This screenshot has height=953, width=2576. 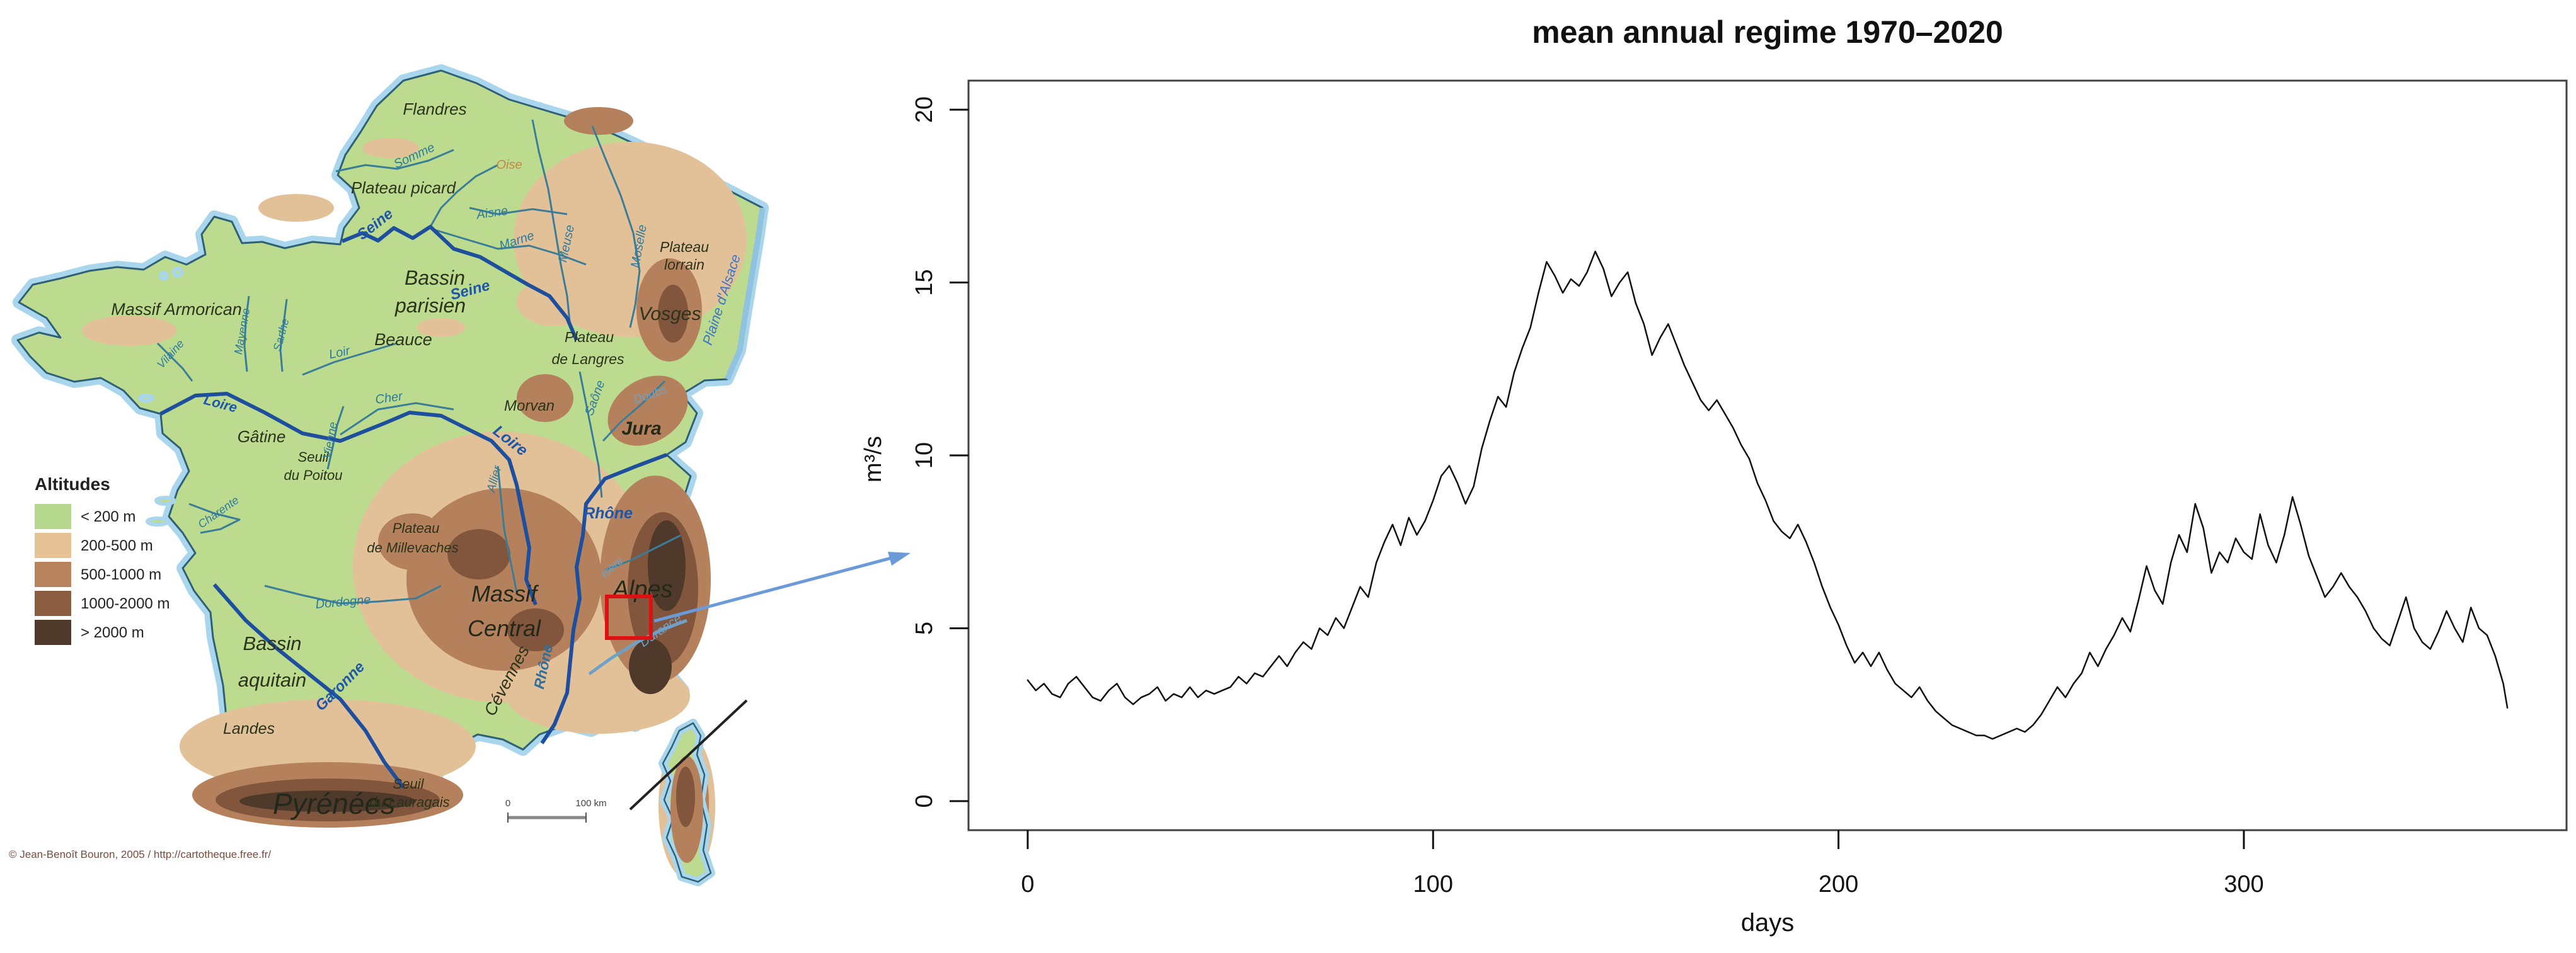 What do you see at coordinates (404, 187) in the screenshot?
I see `map-label: Plateau picard` at bounding box center [404, 187].